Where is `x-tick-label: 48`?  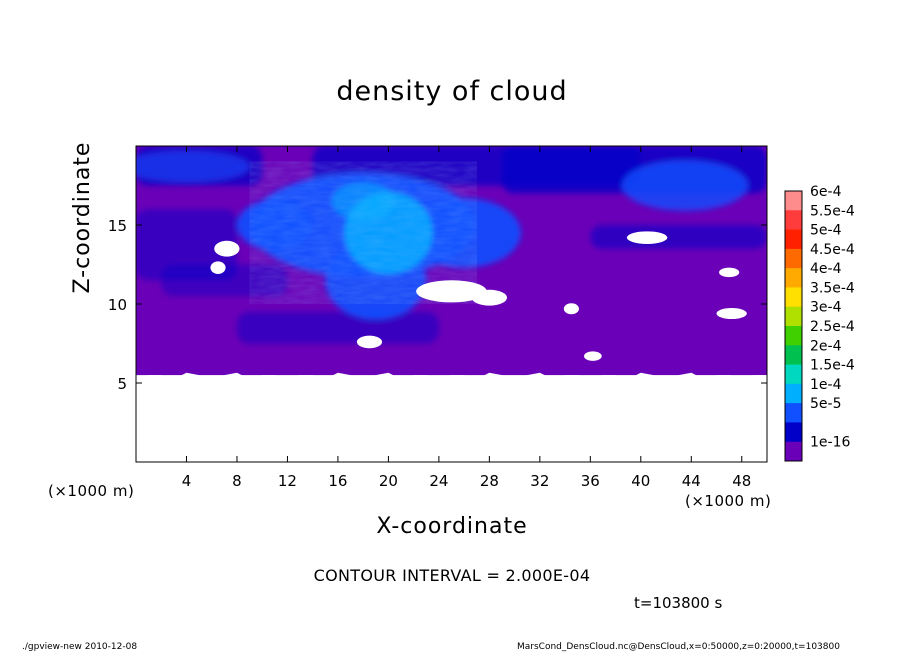 x-tick-label: 48 is located at coordinates (741, 481).